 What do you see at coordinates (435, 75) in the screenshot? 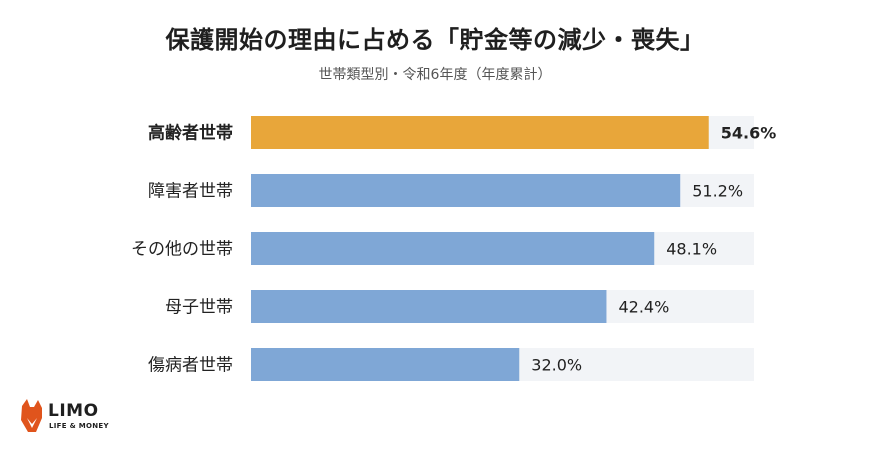
I see `chart-subtitle: 世帯類型別・令和6年度（年度累計）` at bounding box center [435, 75].